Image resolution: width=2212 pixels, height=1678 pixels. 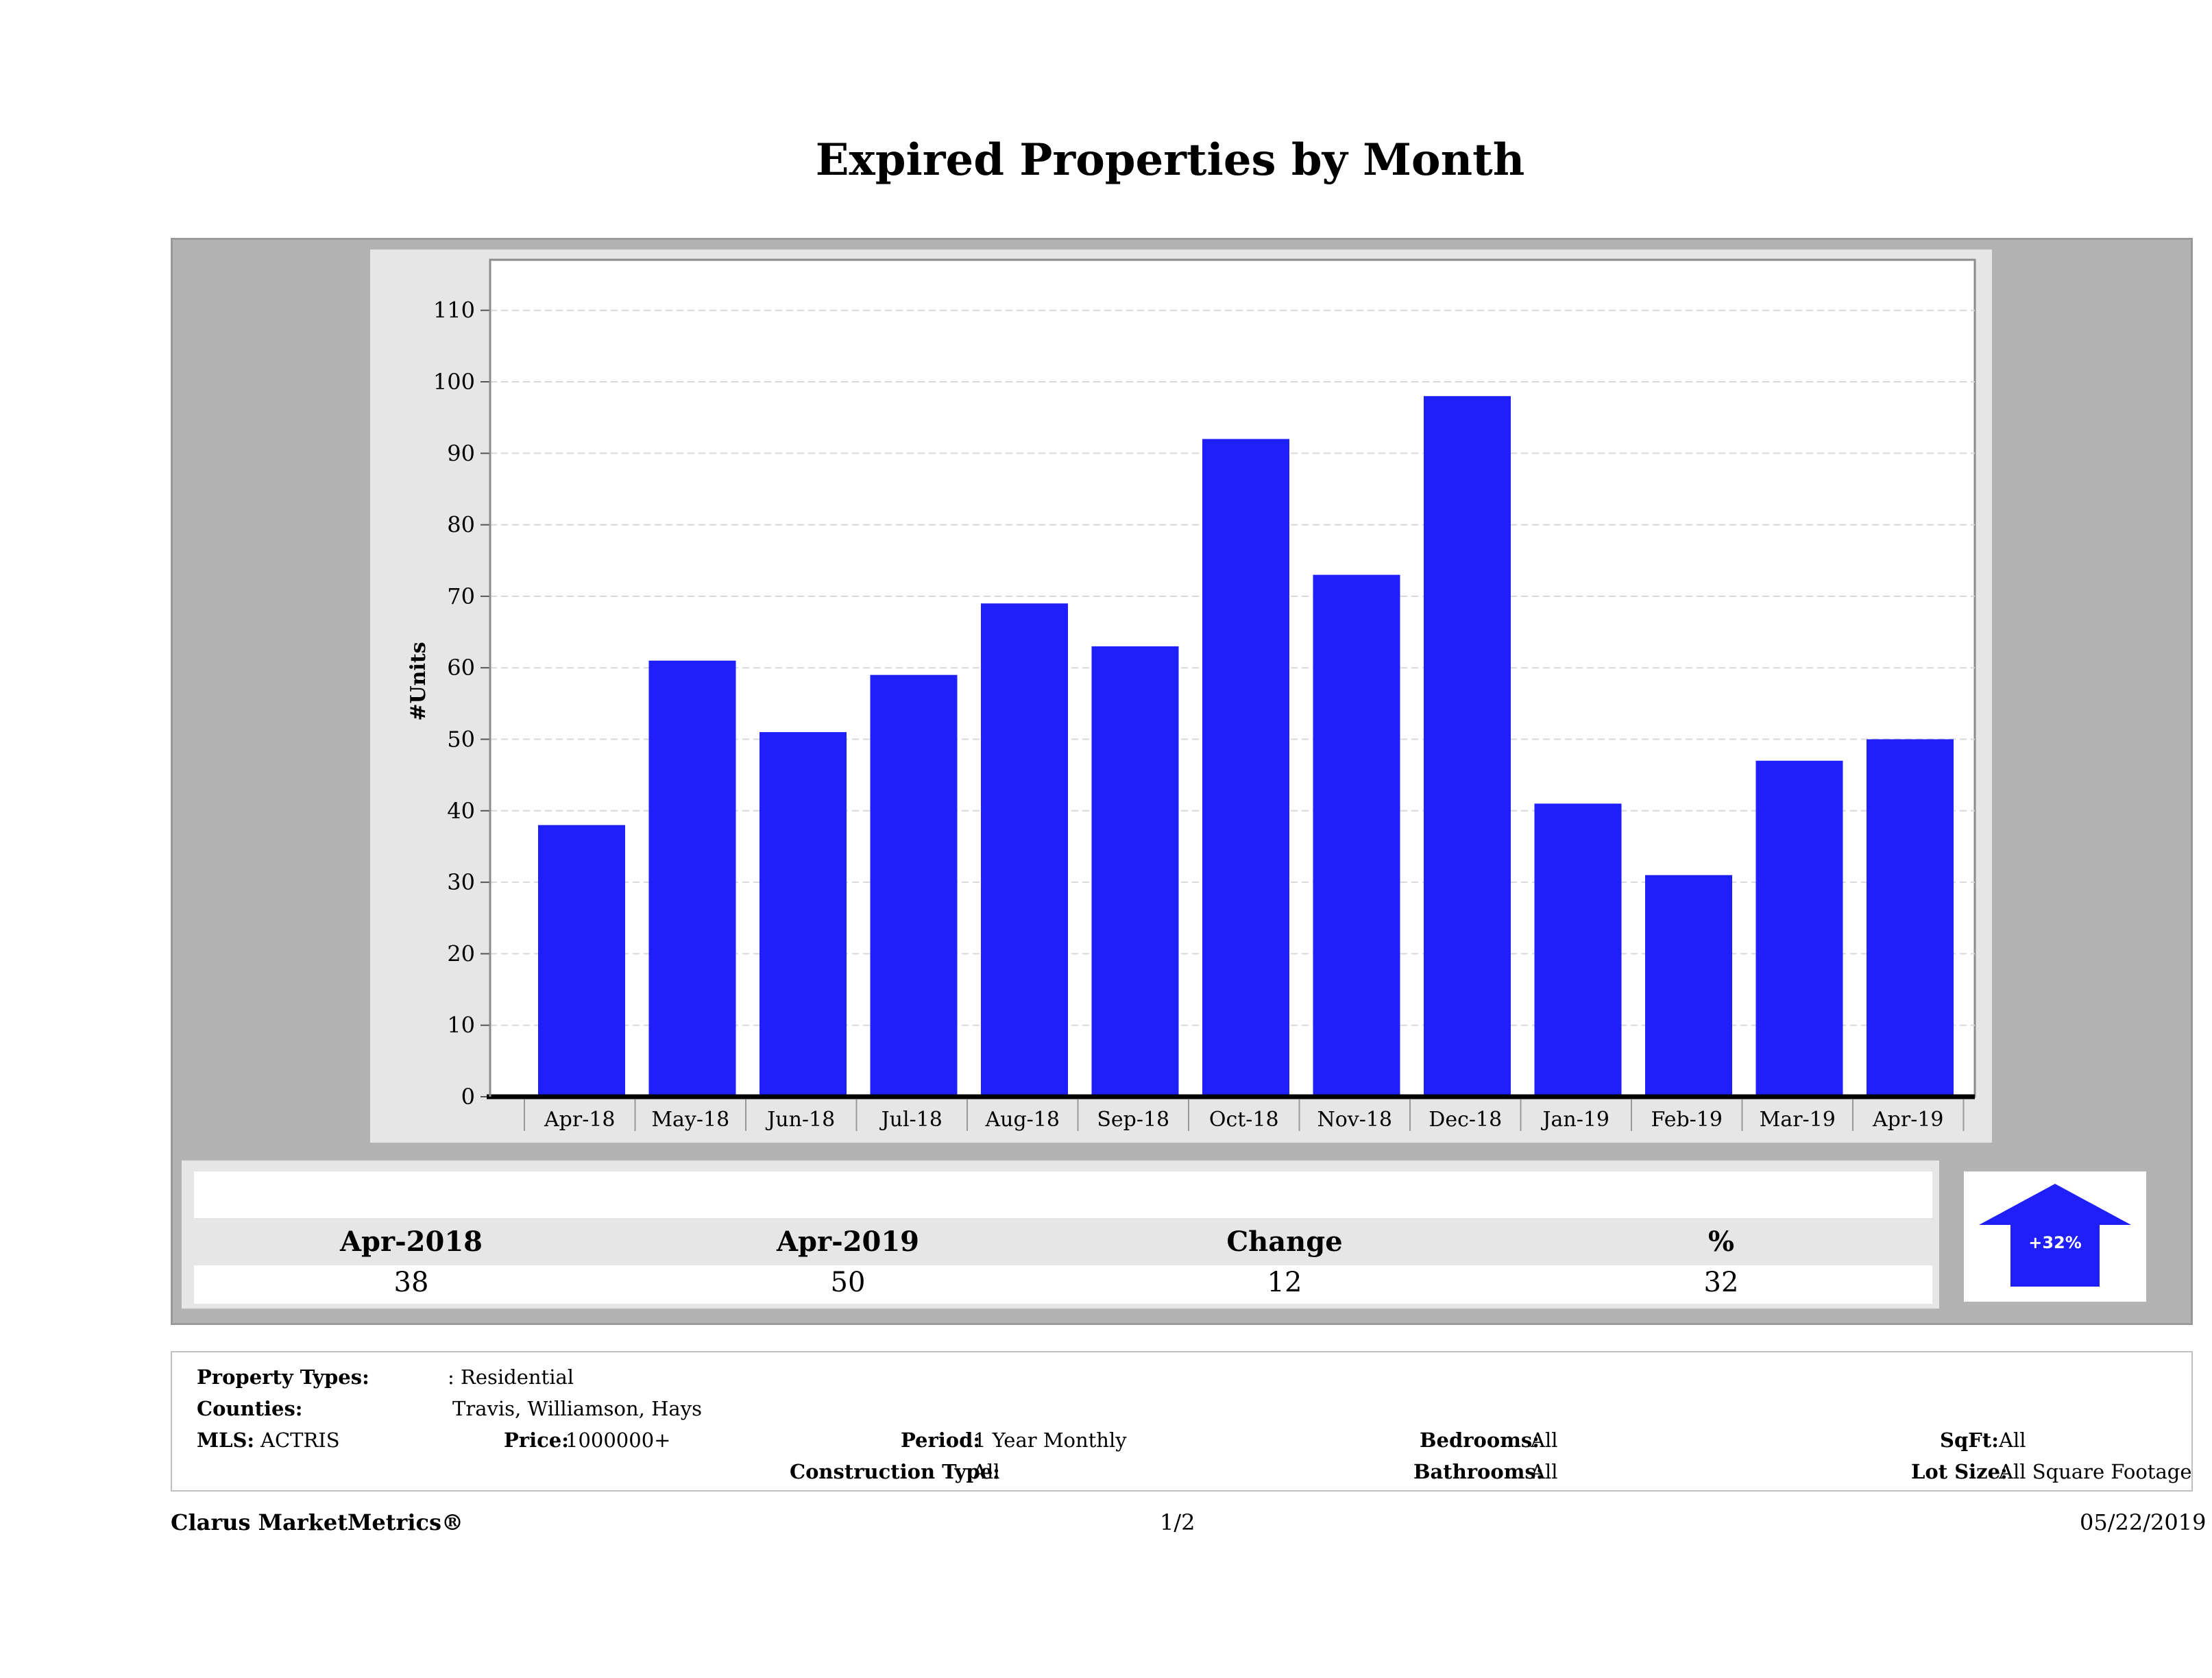 I want to click on y-tick-label: 20, so click(x=461, y=953).